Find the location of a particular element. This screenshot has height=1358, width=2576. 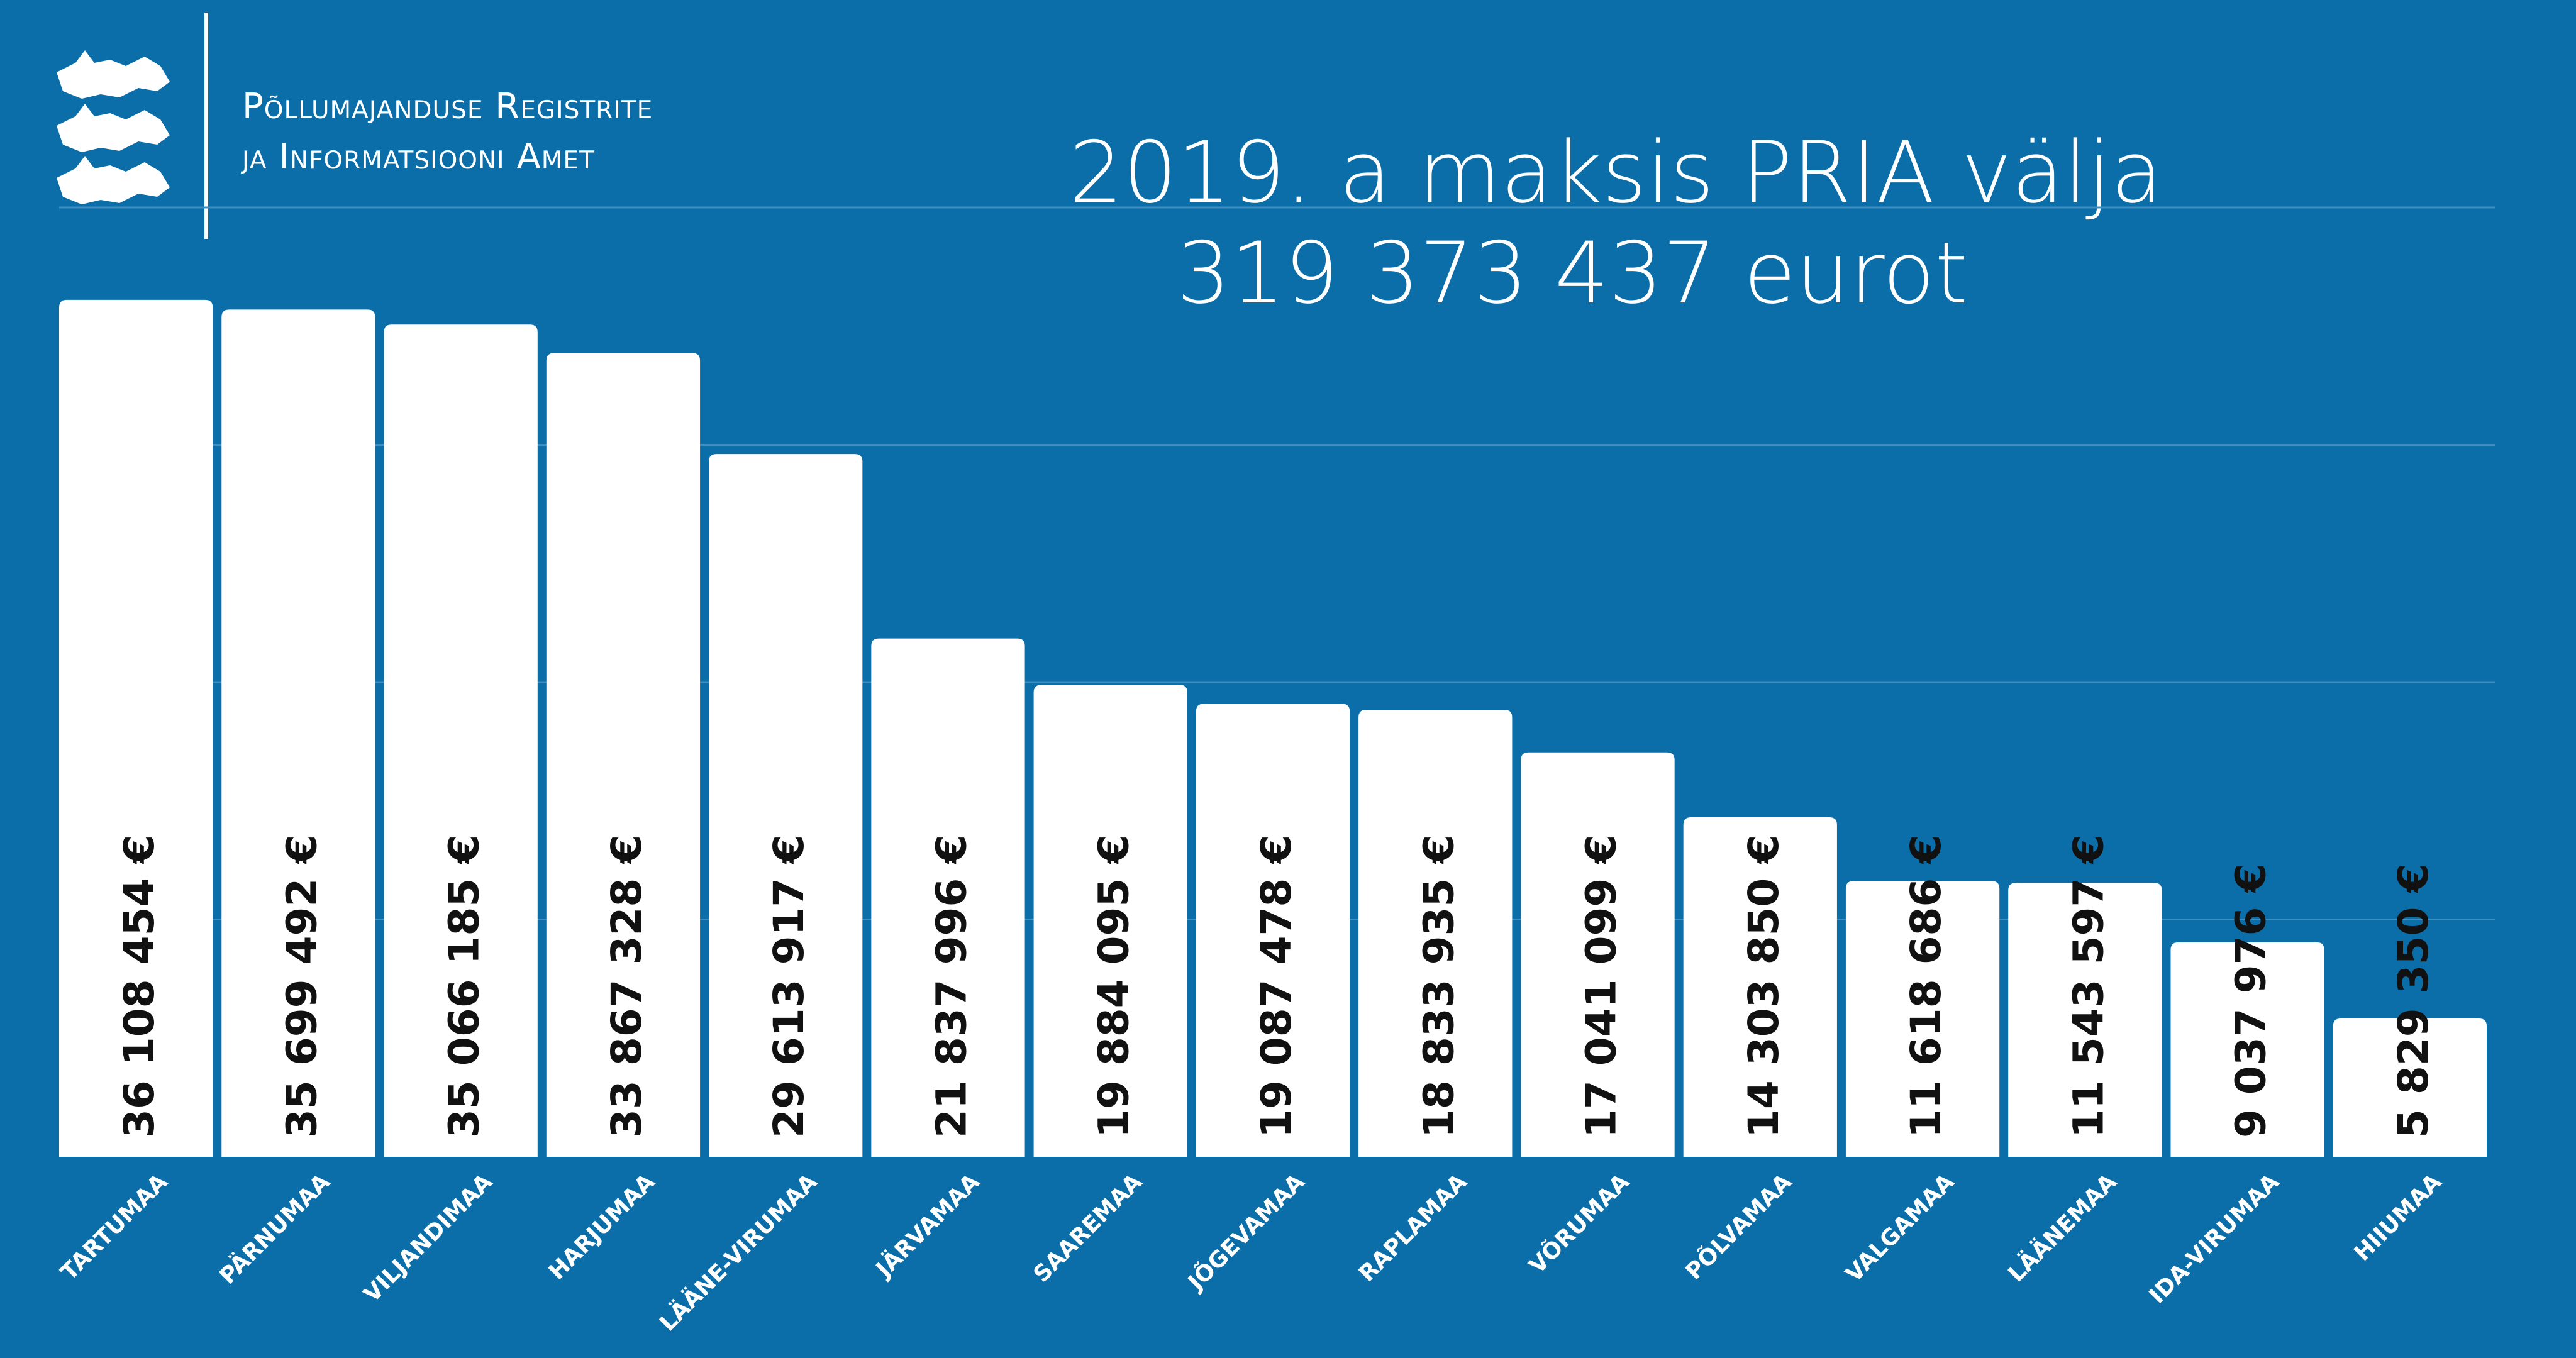

headline-total: 319 373 437 eurot is located at coordinates (1572, 273).